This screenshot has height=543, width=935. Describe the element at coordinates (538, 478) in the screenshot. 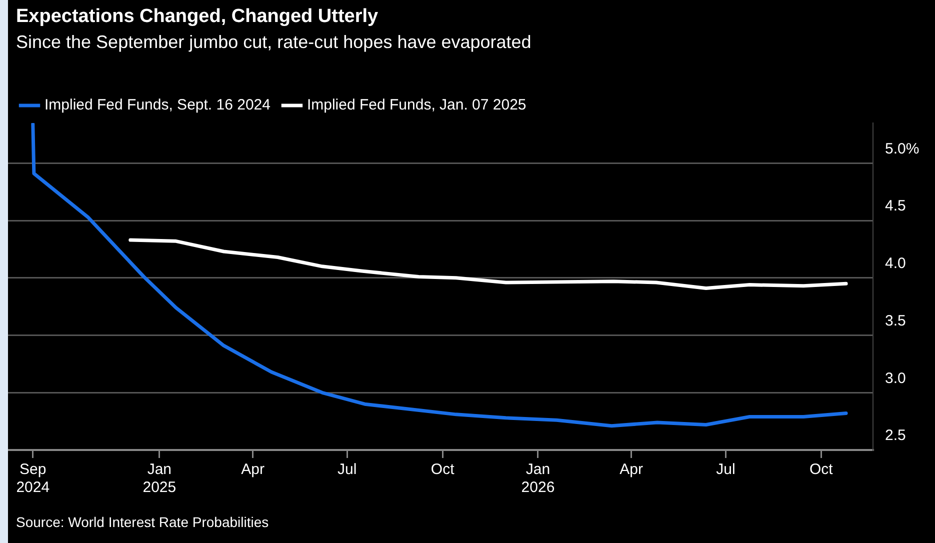

I see `x-tick-label: Jan 2026` at that location.